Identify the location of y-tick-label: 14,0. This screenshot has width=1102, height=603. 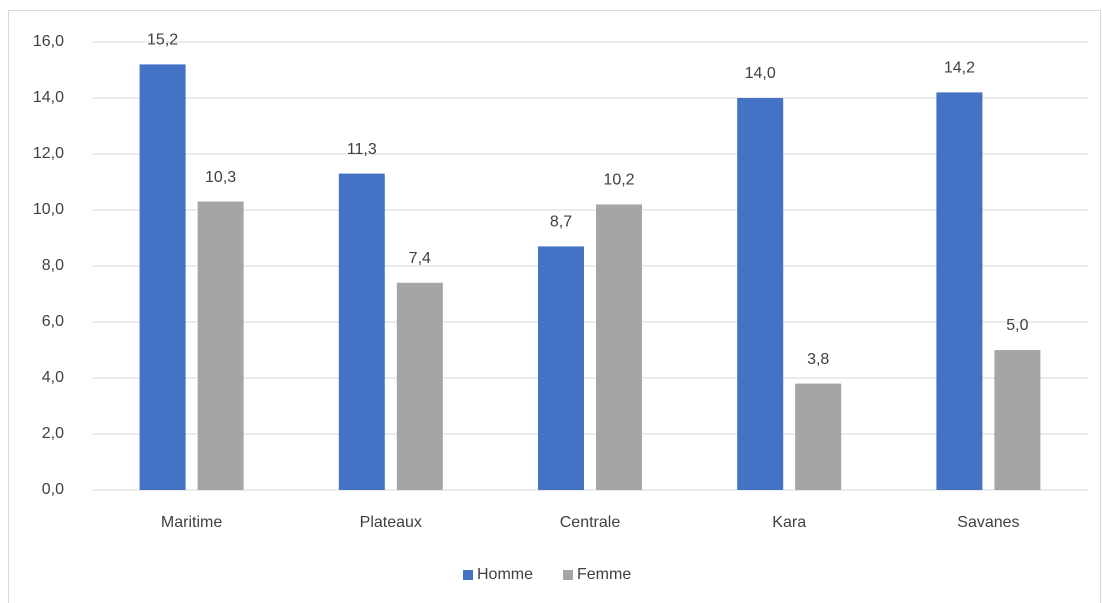
(48, 97).